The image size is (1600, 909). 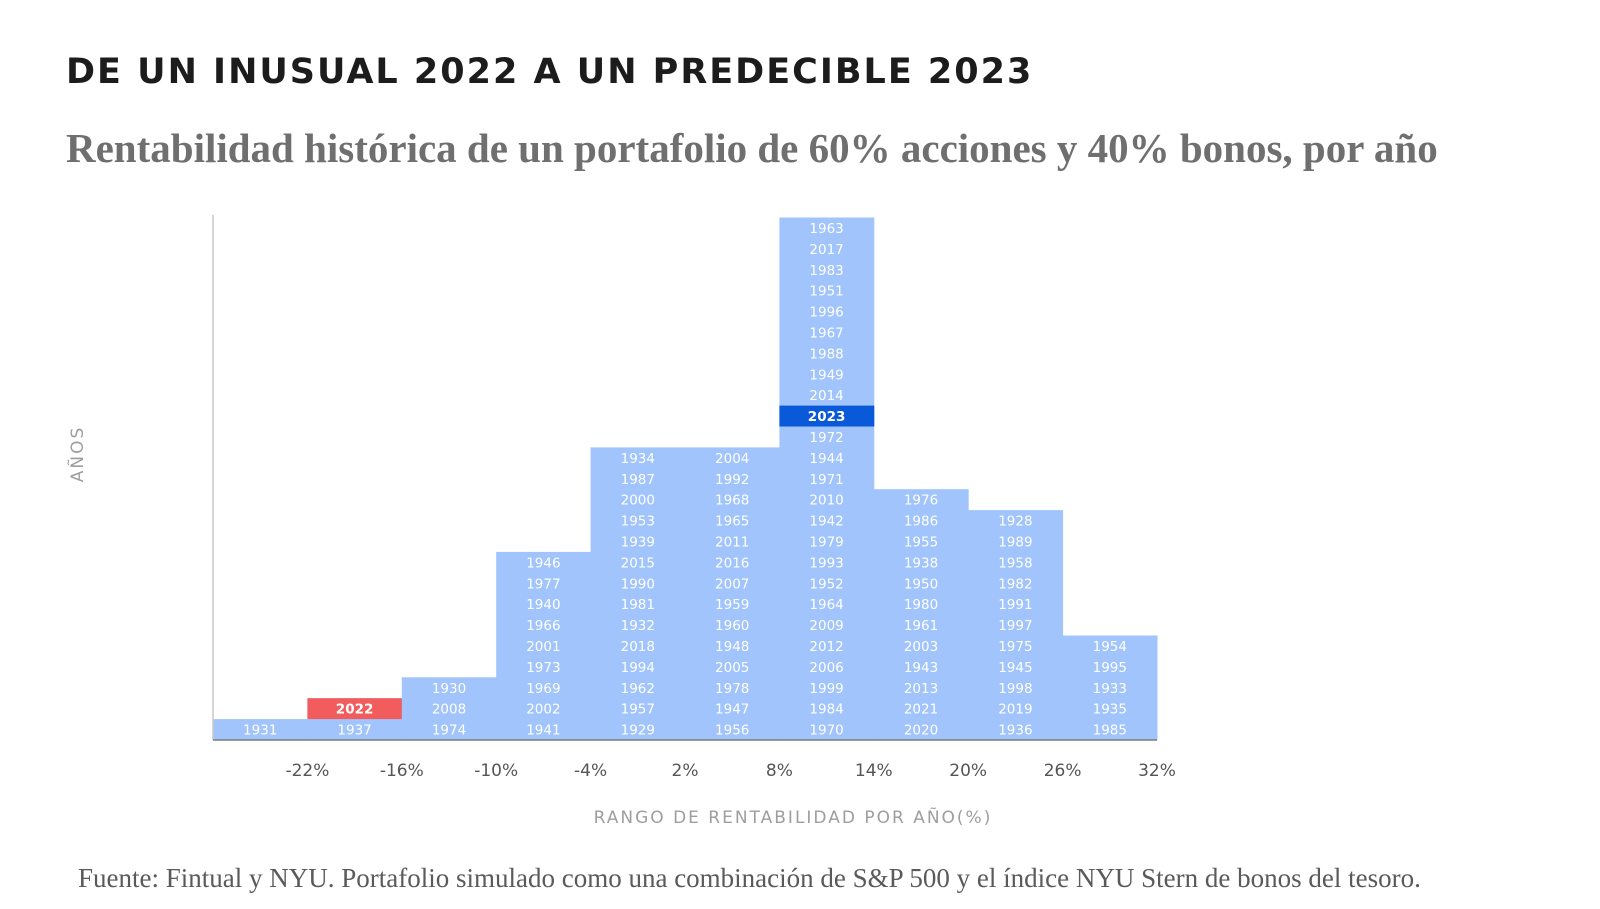 What do you see at coordinates (779, 771) in the screenshot?
I see `x-tick-label: 8%` at bounding box center [779, 771].